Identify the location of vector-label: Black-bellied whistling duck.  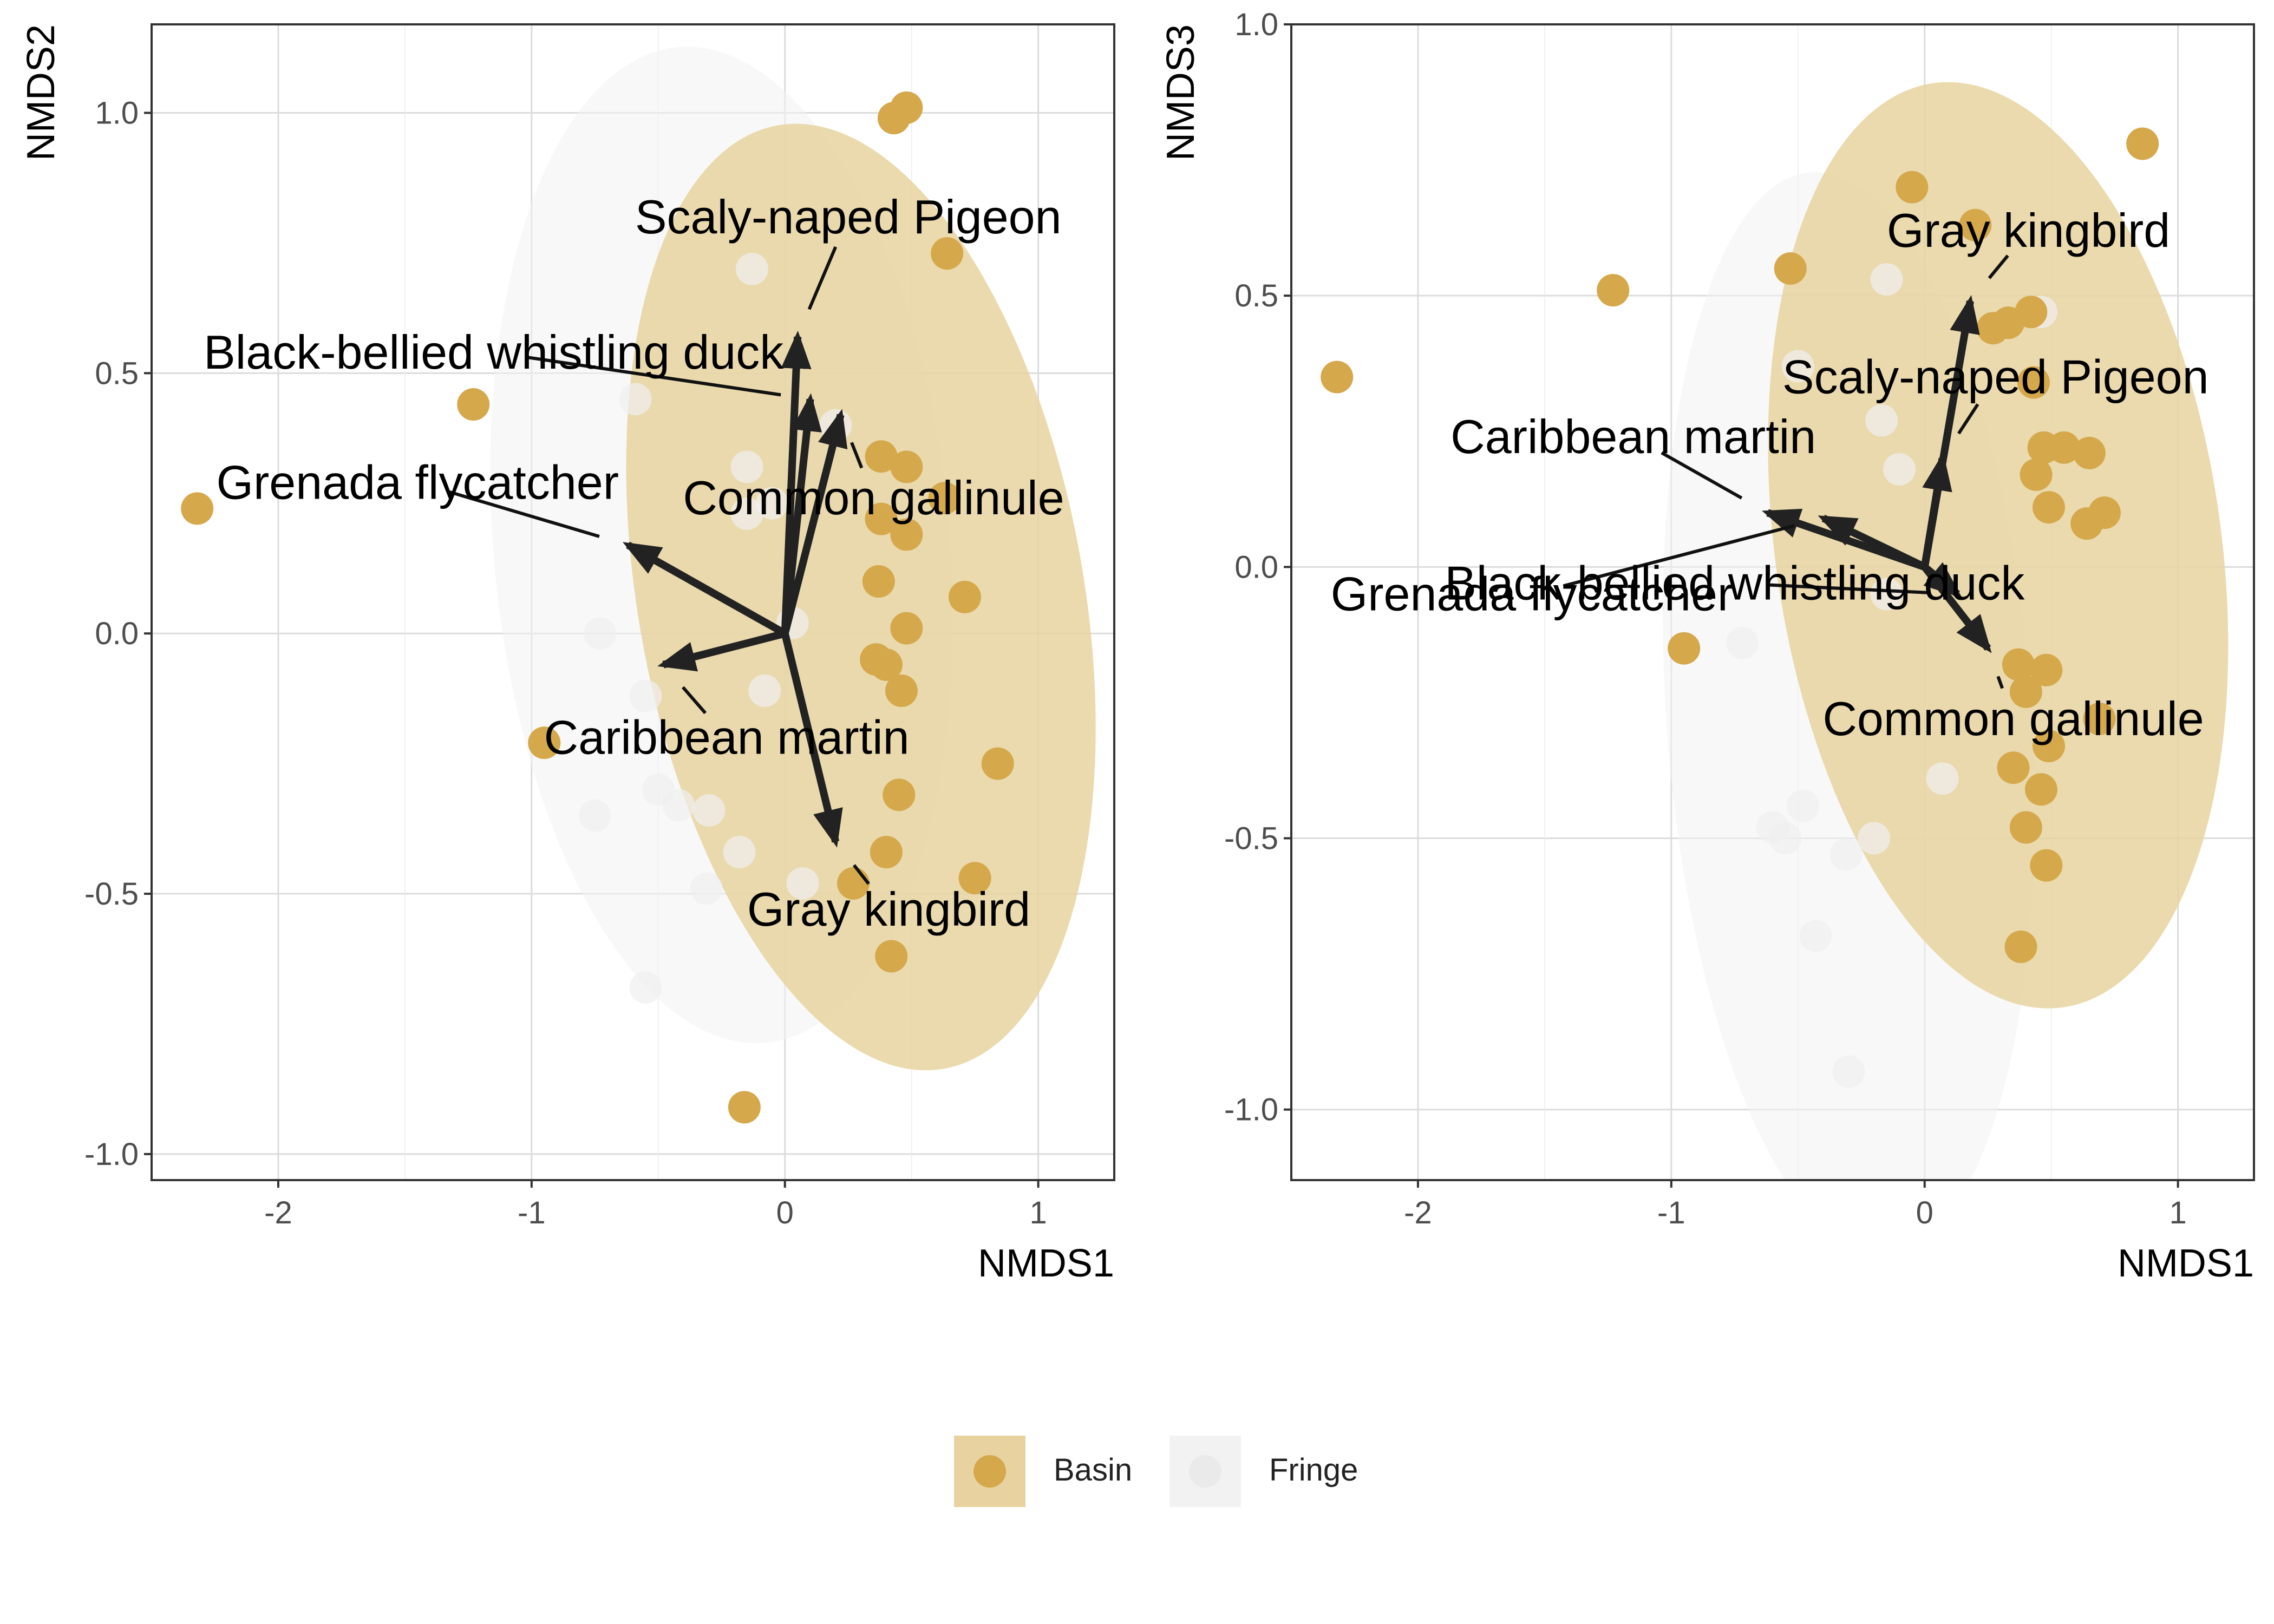
(1735, 583).